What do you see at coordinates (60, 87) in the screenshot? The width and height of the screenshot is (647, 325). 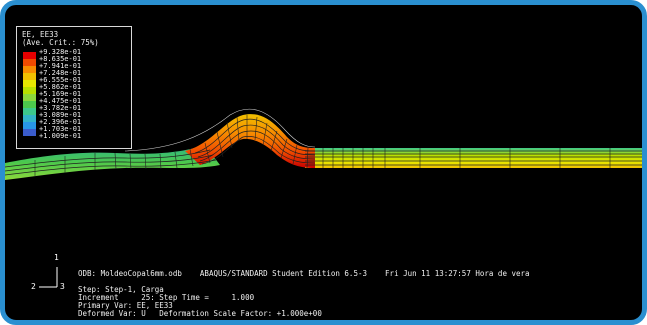 I see `legend-tick-label: +5.862e-01` at bounding box center [60, 87].